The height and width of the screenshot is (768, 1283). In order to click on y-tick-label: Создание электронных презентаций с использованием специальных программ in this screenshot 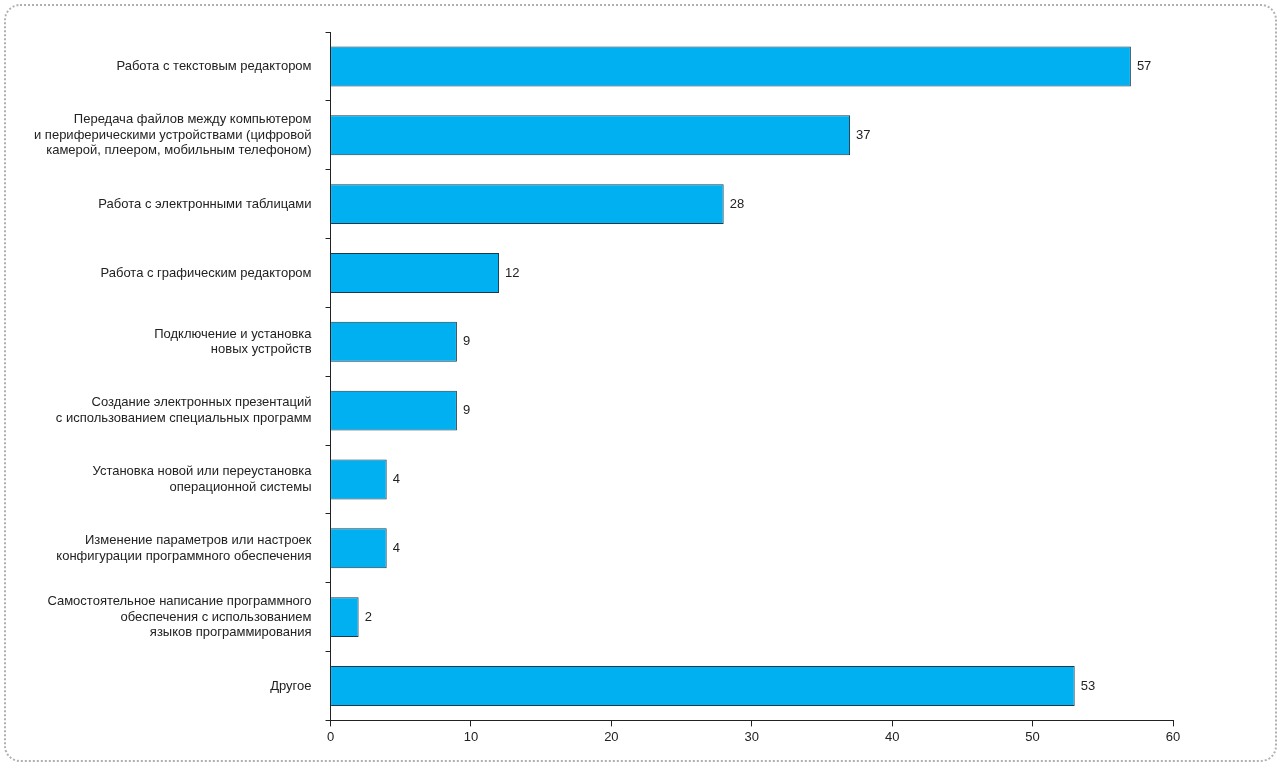, I will do `click(183, 409)`.